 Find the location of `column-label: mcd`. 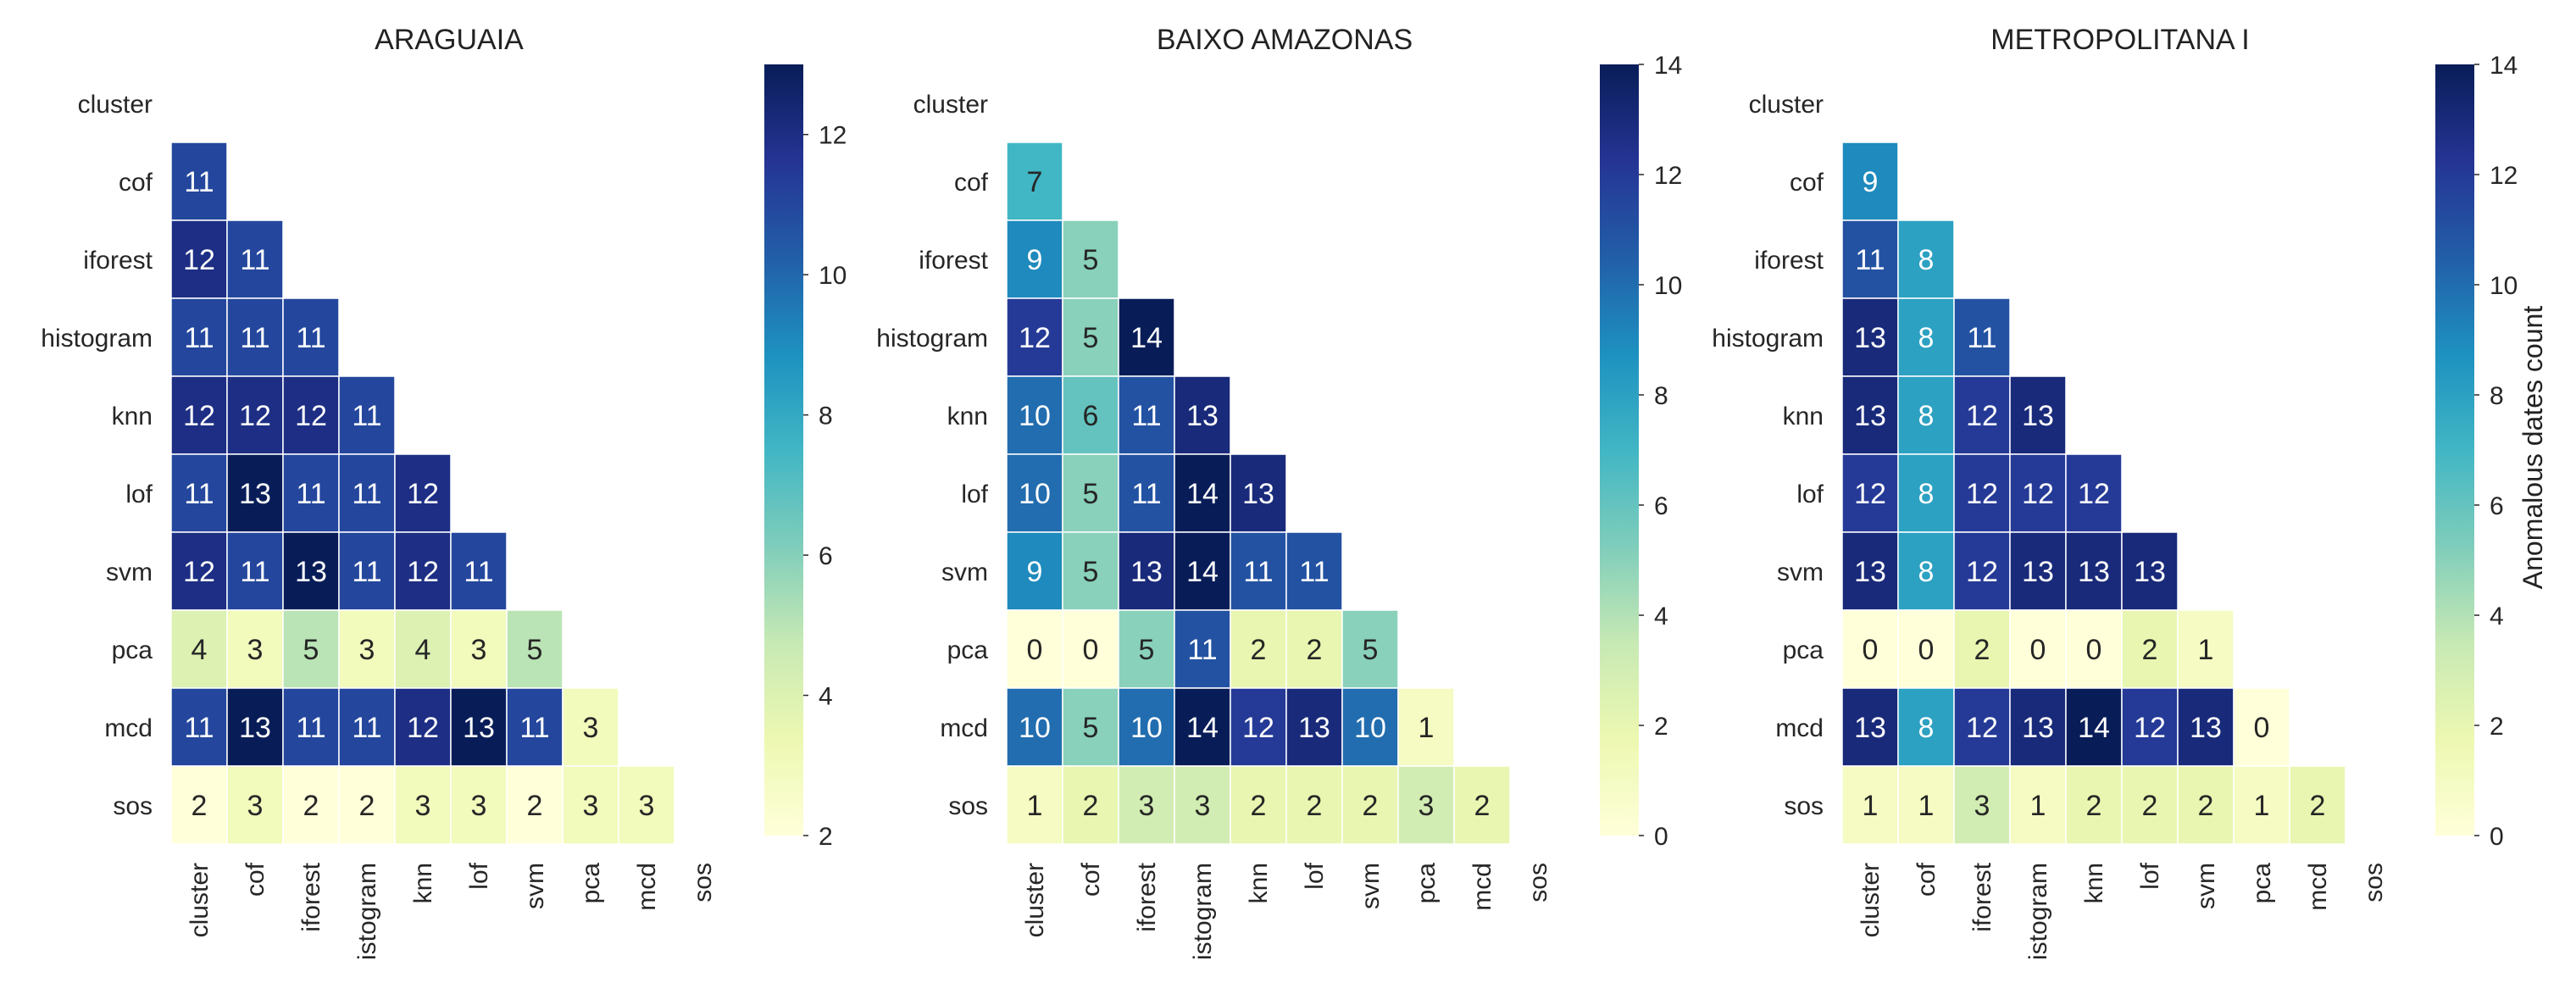

column-label: mcd is located at coordinates (2318, 887).